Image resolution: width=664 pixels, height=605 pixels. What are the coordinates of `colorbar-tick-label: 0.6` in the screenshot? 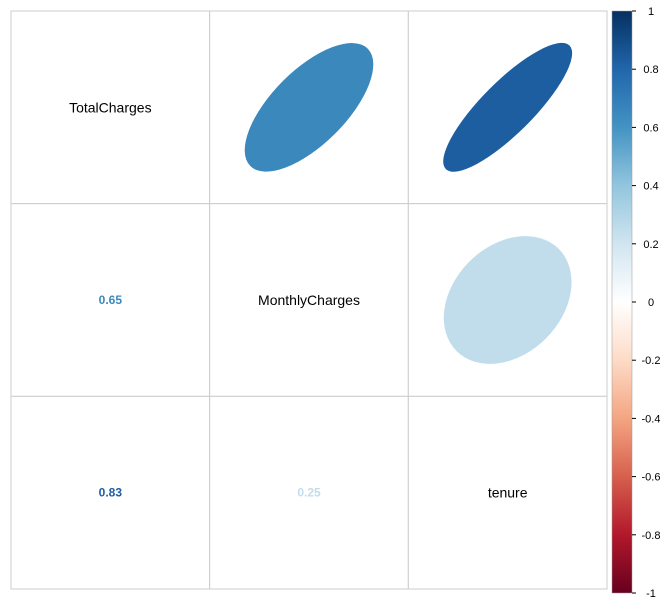 It's located at (650, 128).